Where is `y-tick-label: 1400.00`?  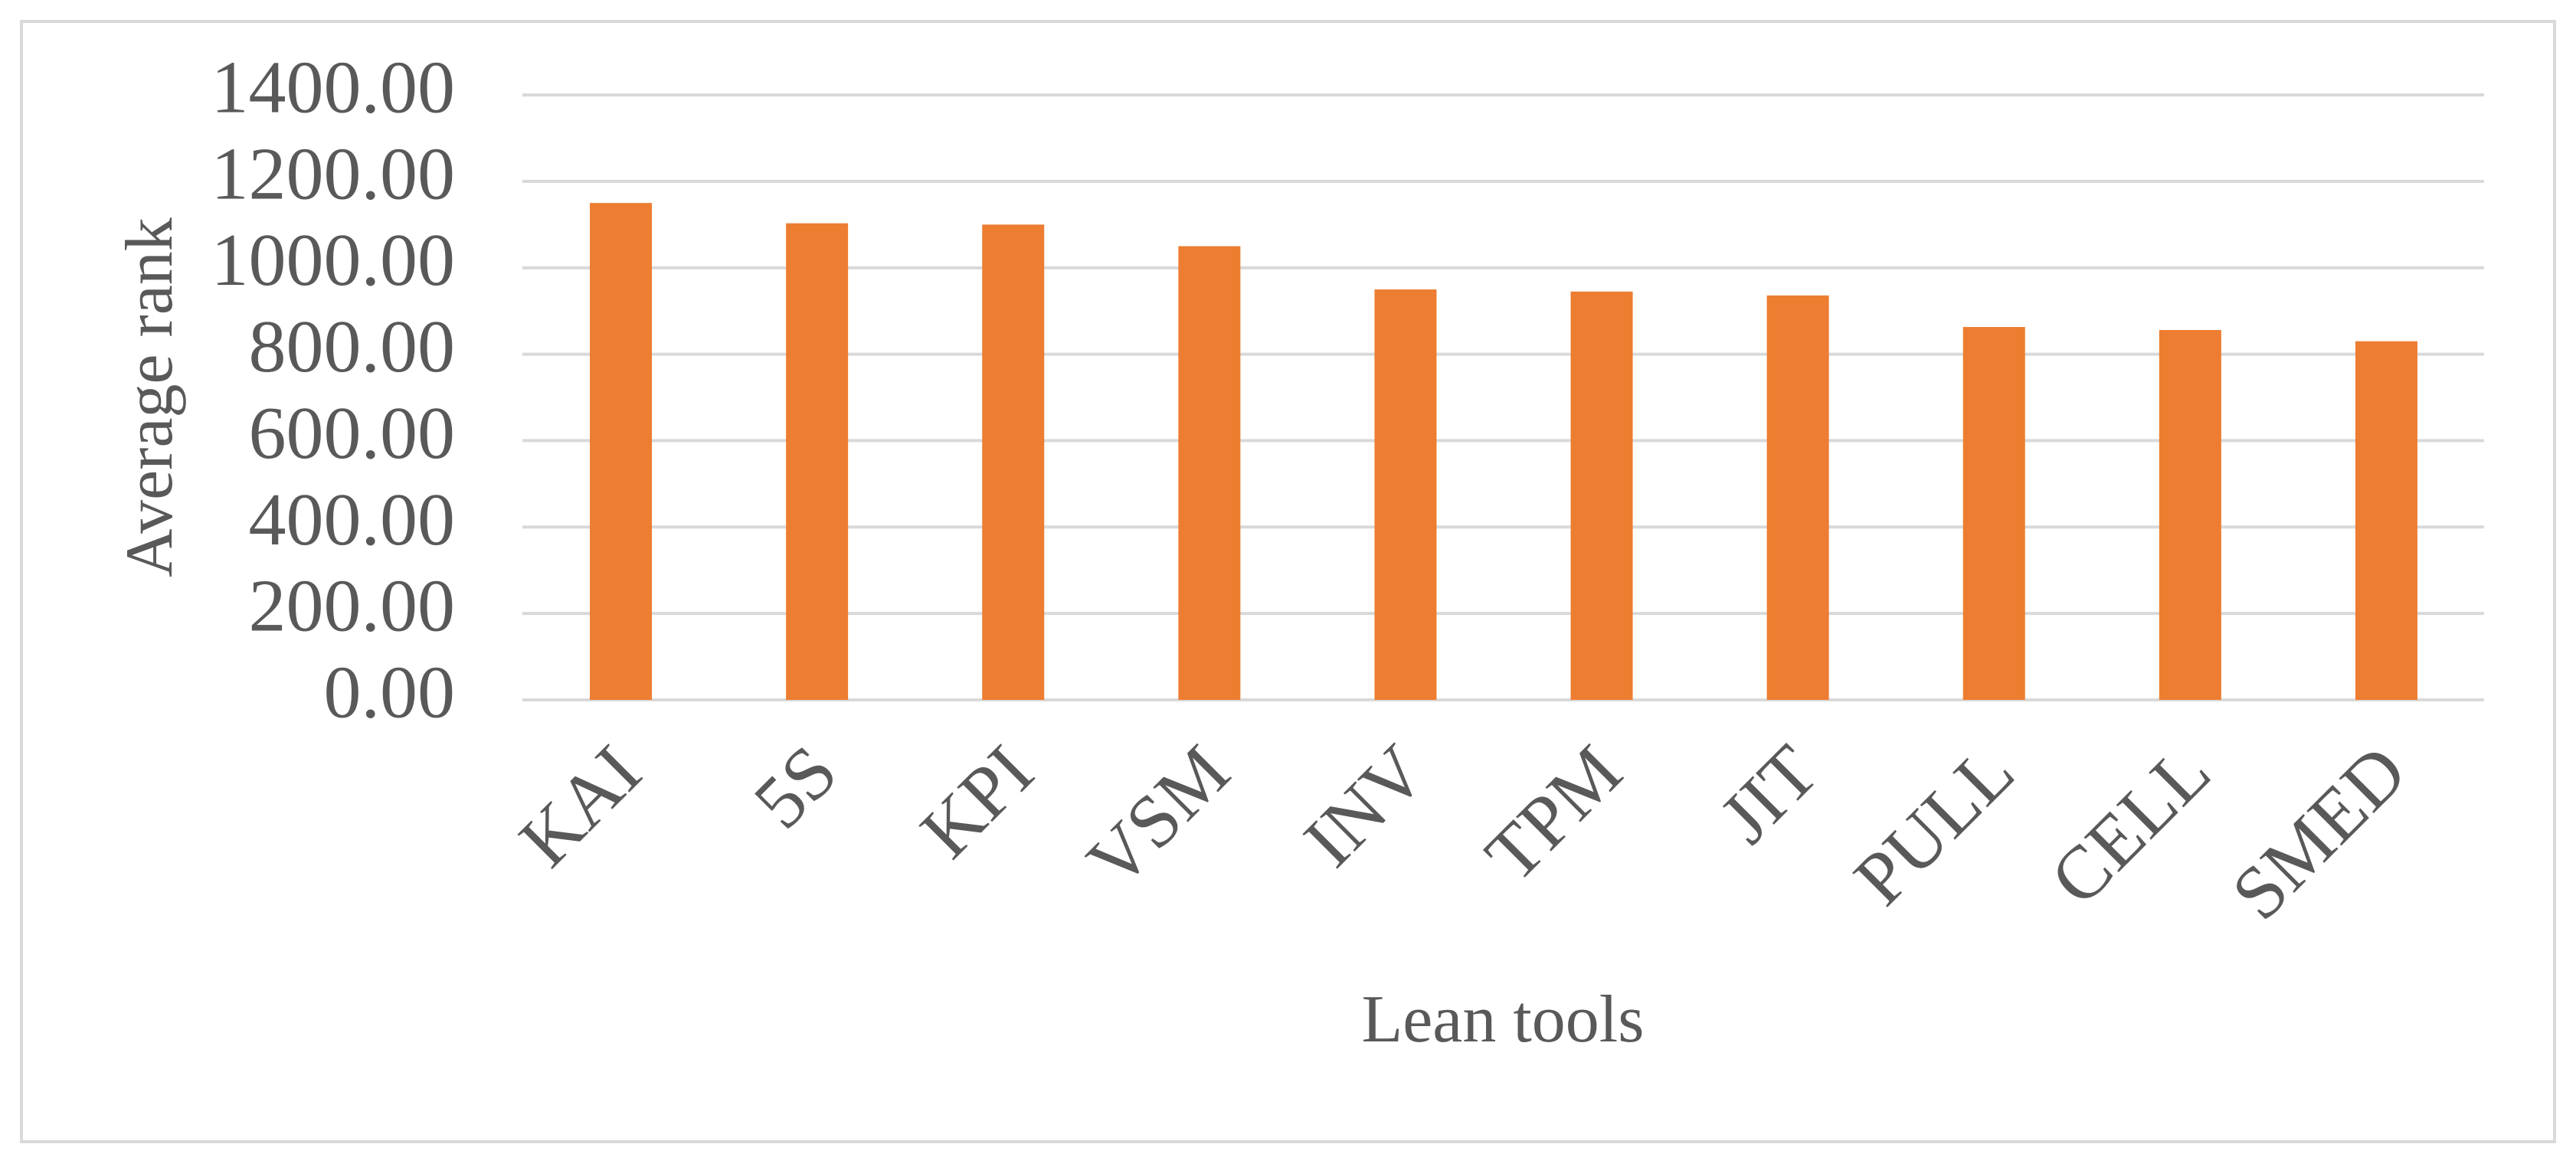
y-tick-label: 1400.00 is located at coordinates (333, 87).